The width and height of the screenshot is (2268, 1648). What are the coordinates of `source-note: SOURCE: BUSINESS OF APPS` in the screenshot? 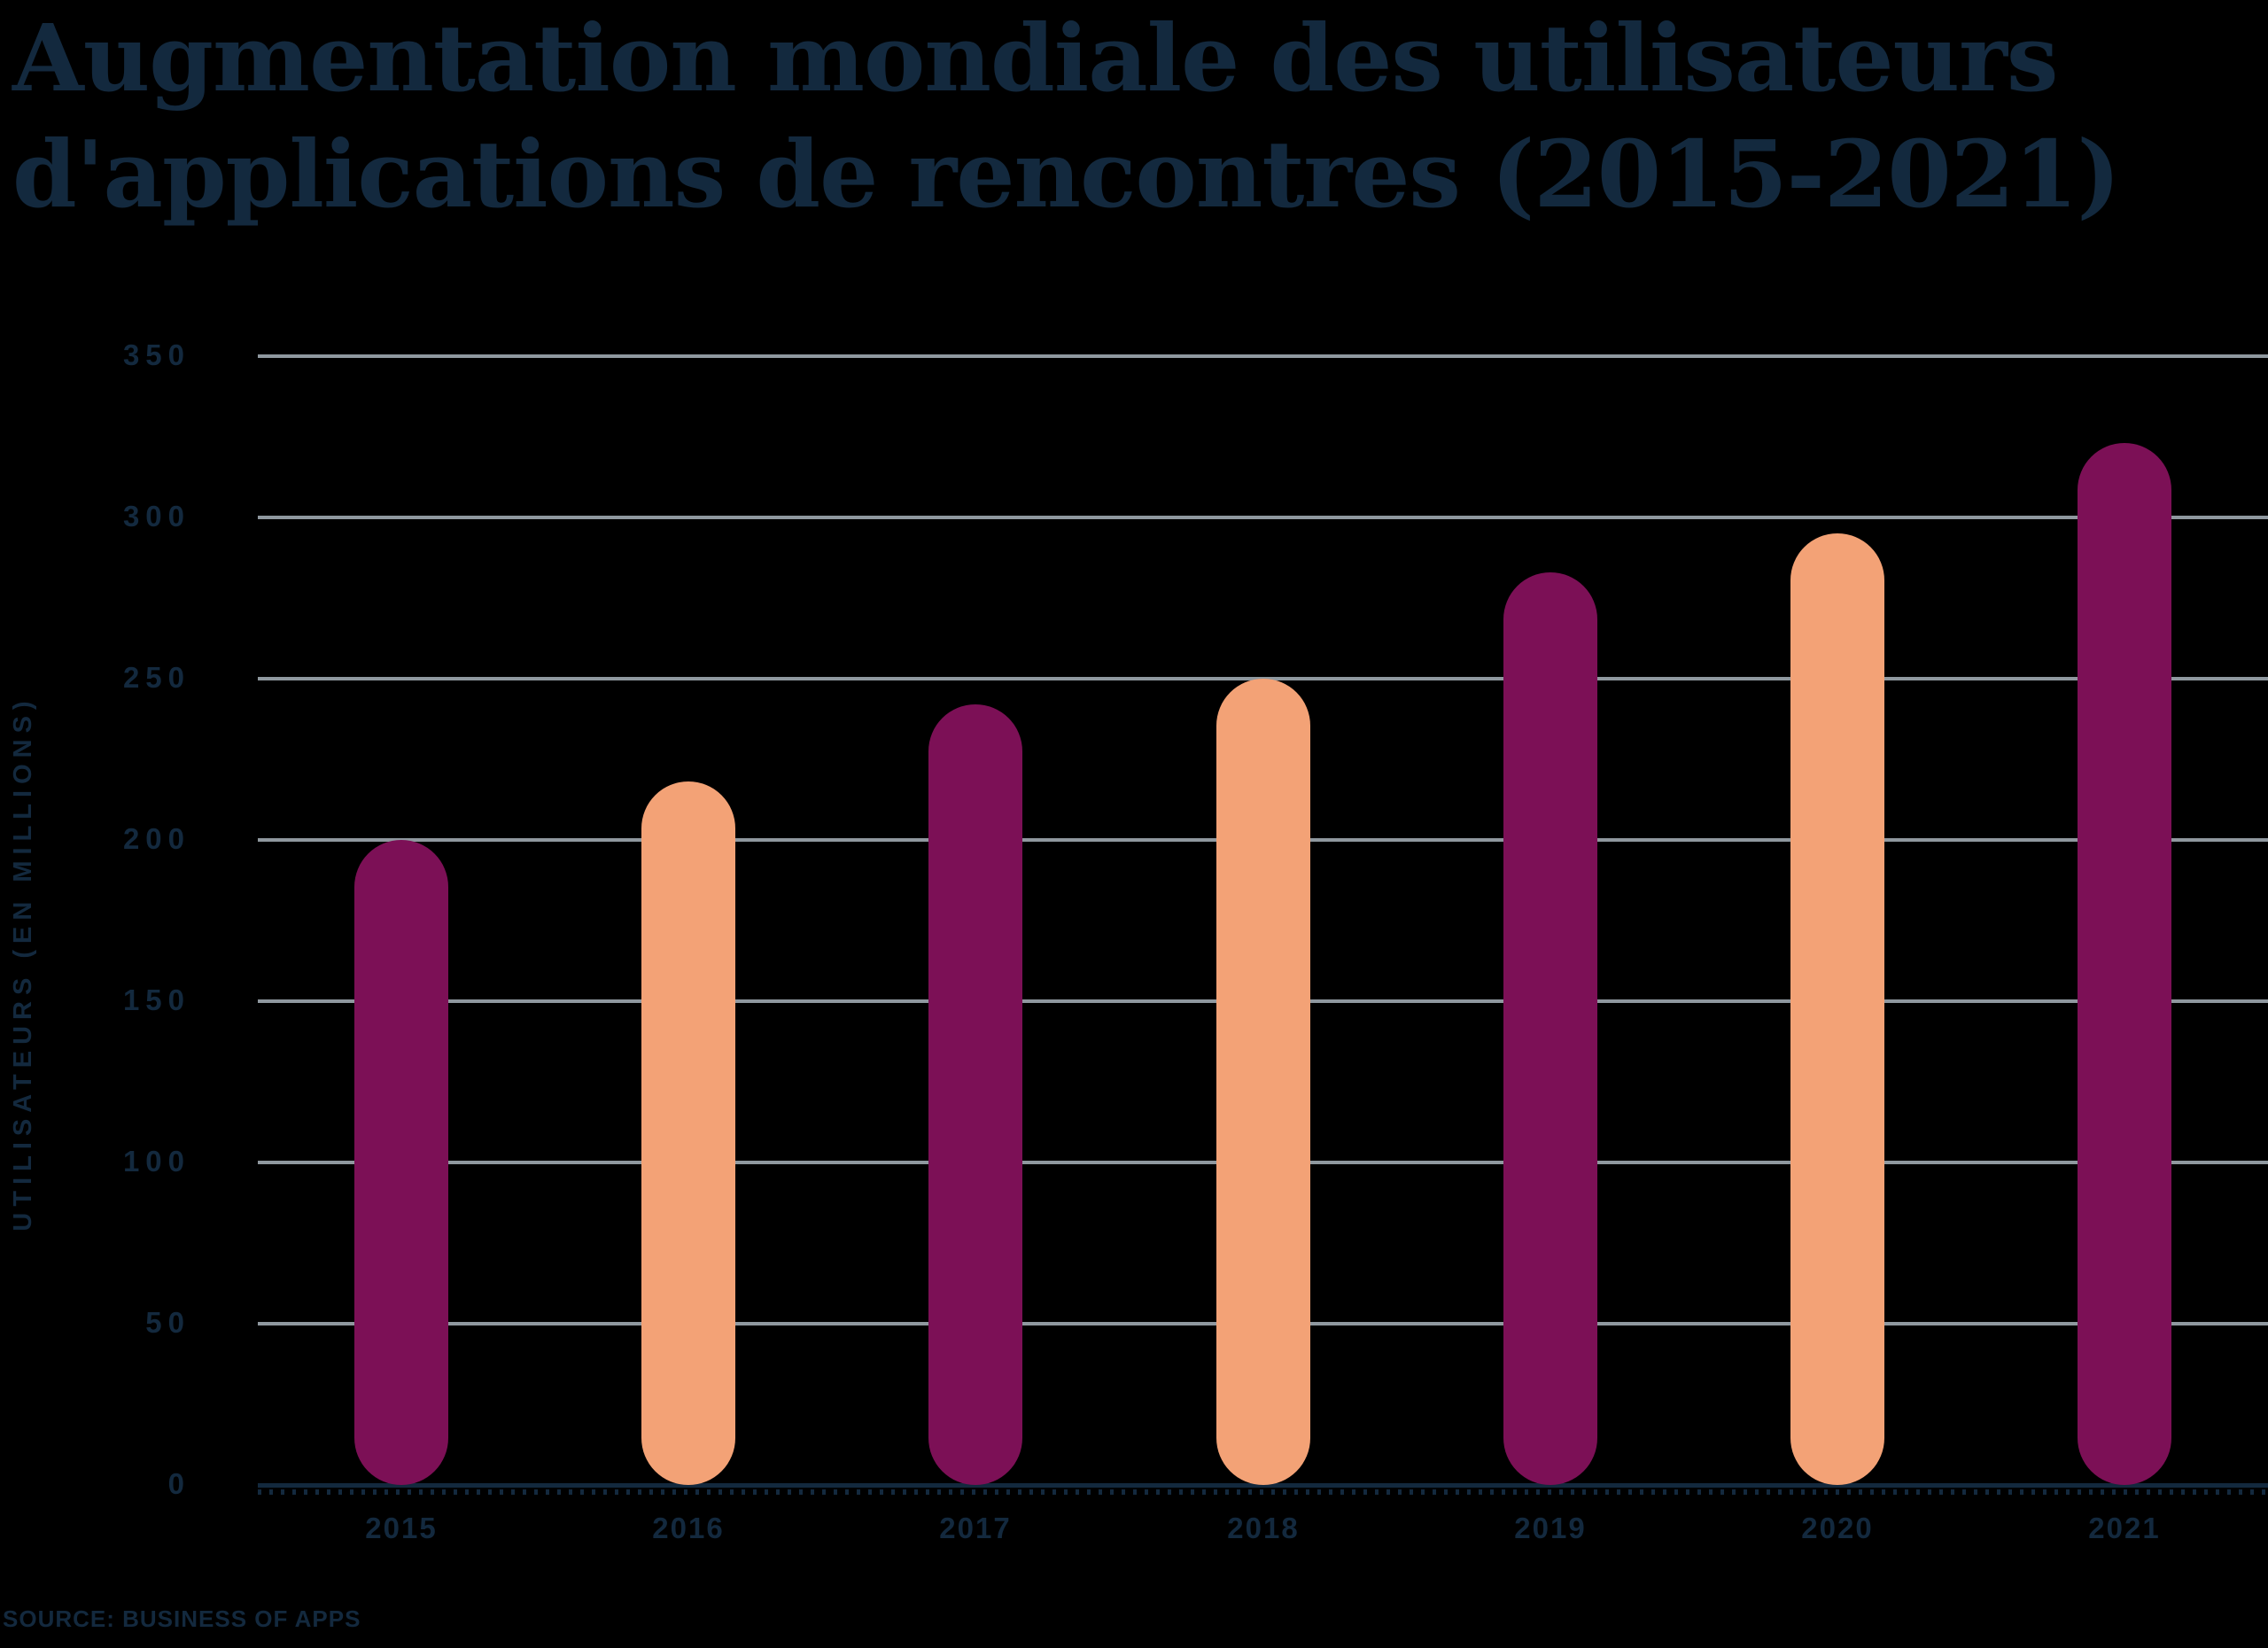 It's located at (182, 1618).